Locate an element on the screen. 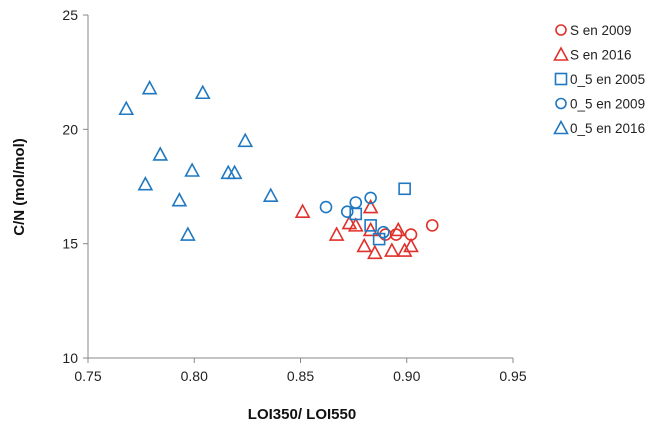 This screenshot has width=658, height=428. legend-label: 0_5 en 2009 is located at coordinates (607, 104).